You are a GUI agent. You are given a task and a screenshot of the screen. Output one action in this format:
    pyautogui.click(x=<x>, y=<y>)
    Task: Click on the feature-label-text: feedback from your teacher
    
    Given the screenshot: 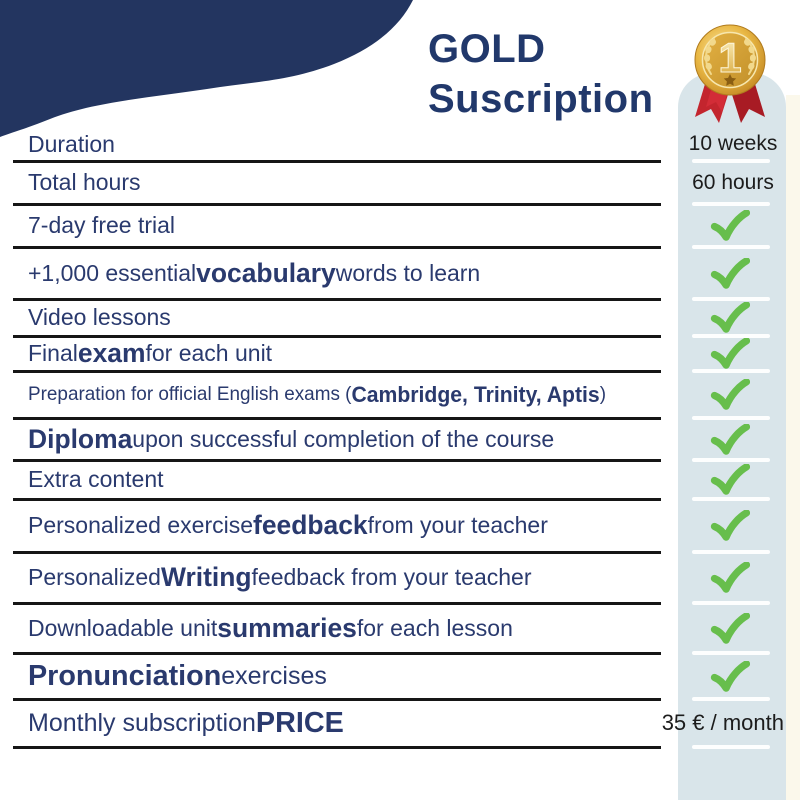 What is the action you would take?
    pyautogui.click(x=391, y=577)
    